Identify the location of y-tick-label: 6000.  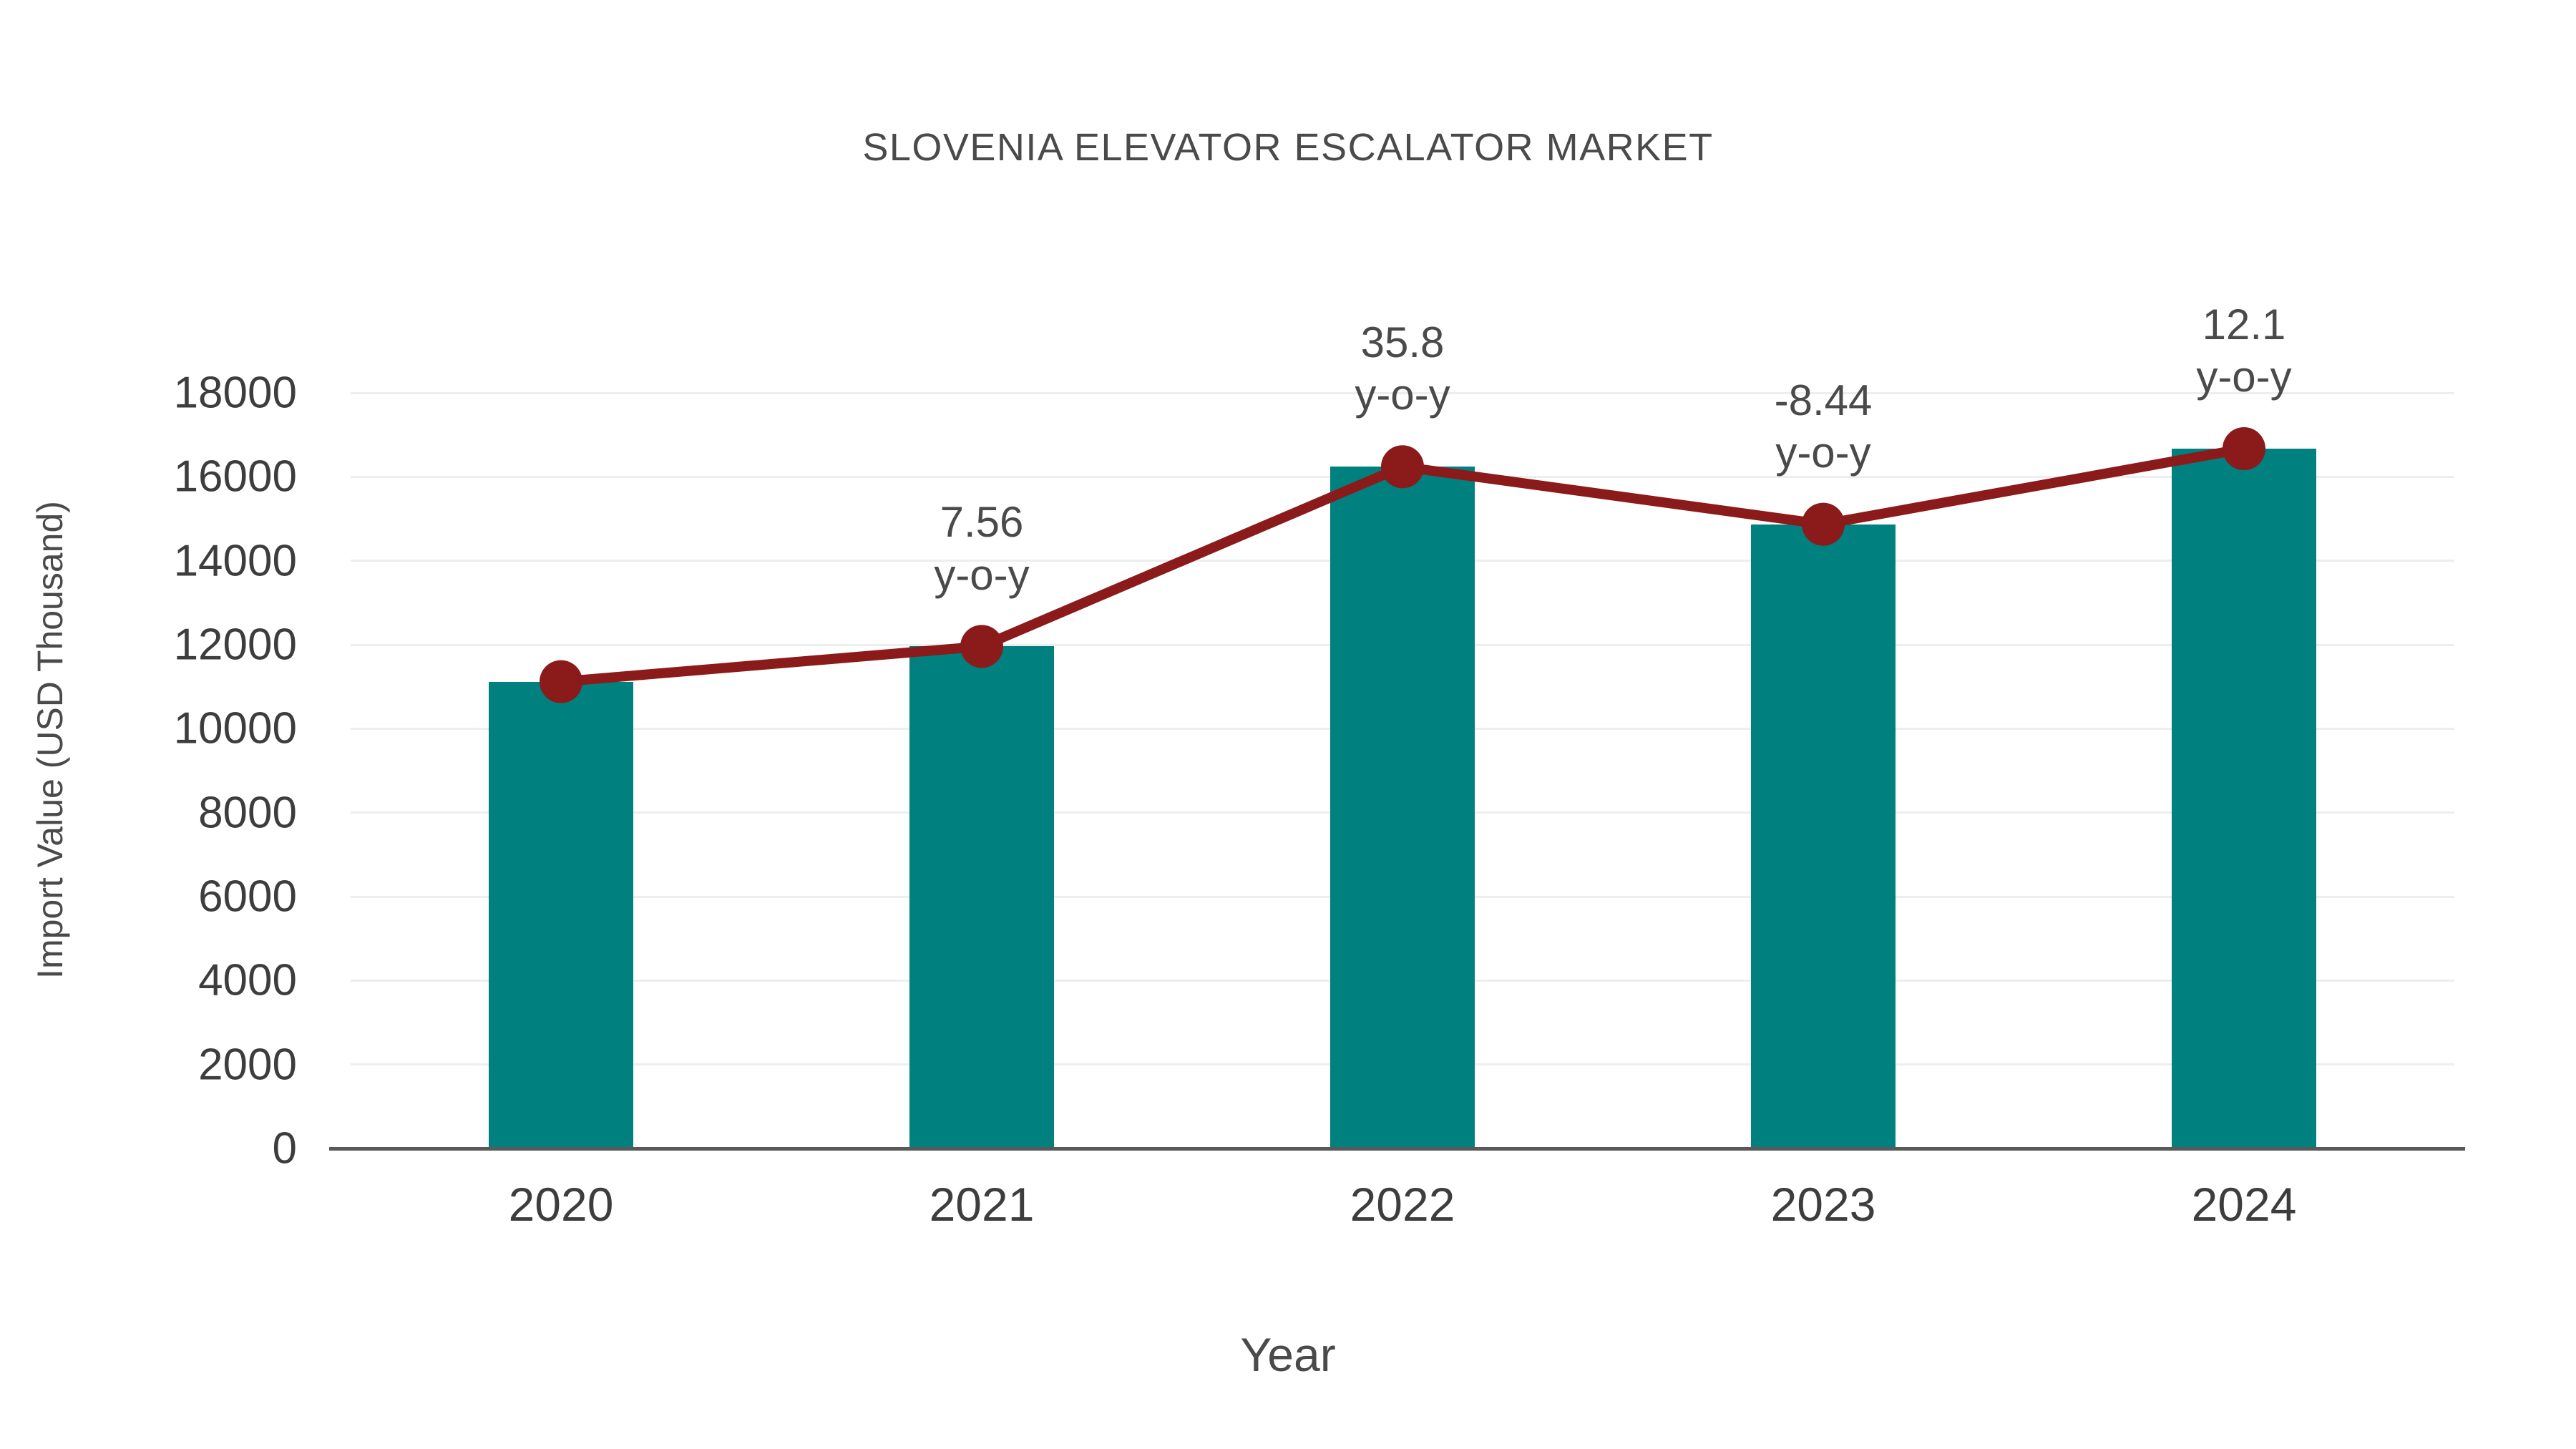
(247, 897).